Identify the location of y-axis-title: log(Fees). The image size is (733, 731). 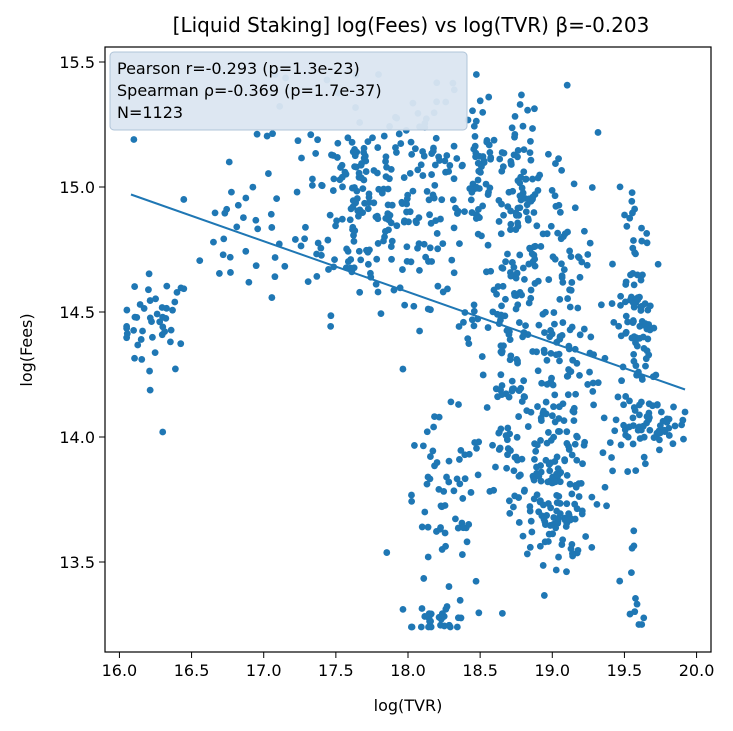
(26, 349).